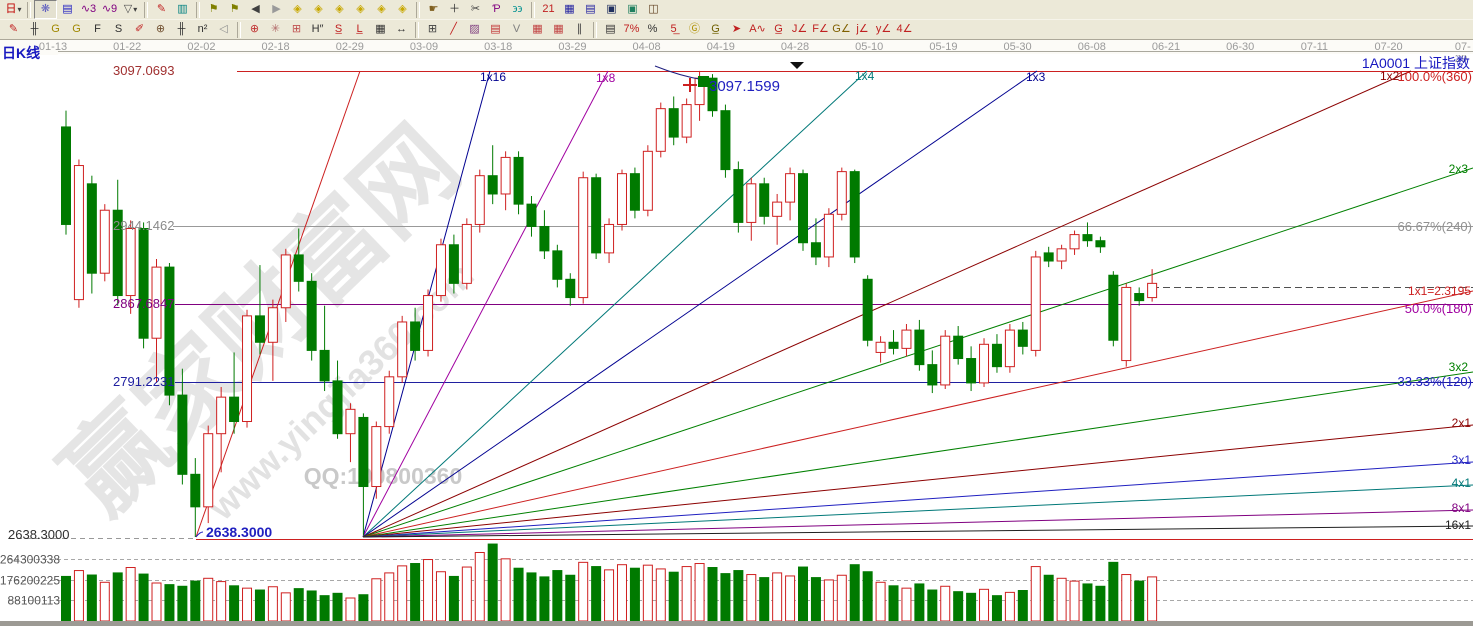  I want to click on gold-lines-icon: G̲, so click(715, 29).